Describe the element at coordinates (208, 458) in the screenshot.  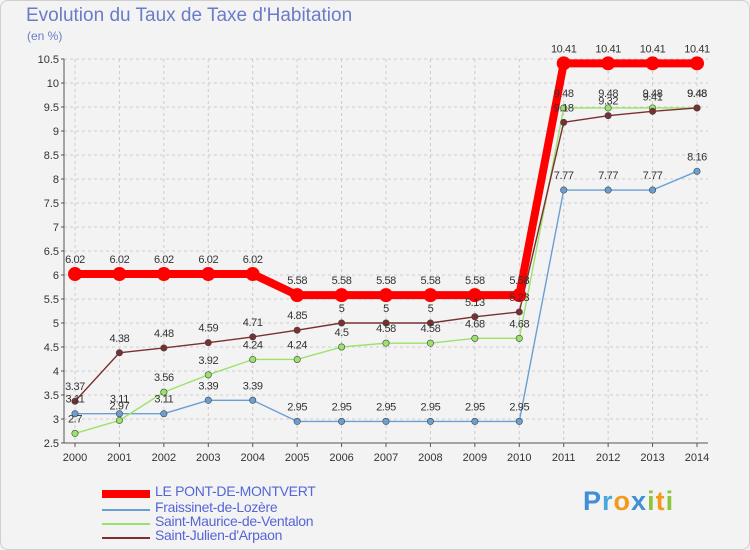
I see `x-tick-label: 2003` at that location.